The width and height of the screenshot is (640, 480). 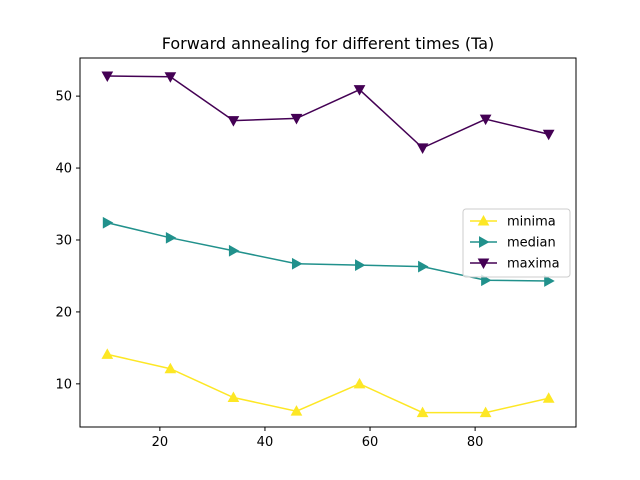 I want to click on legend-label-minima: minima, so click(x=531, y=222).